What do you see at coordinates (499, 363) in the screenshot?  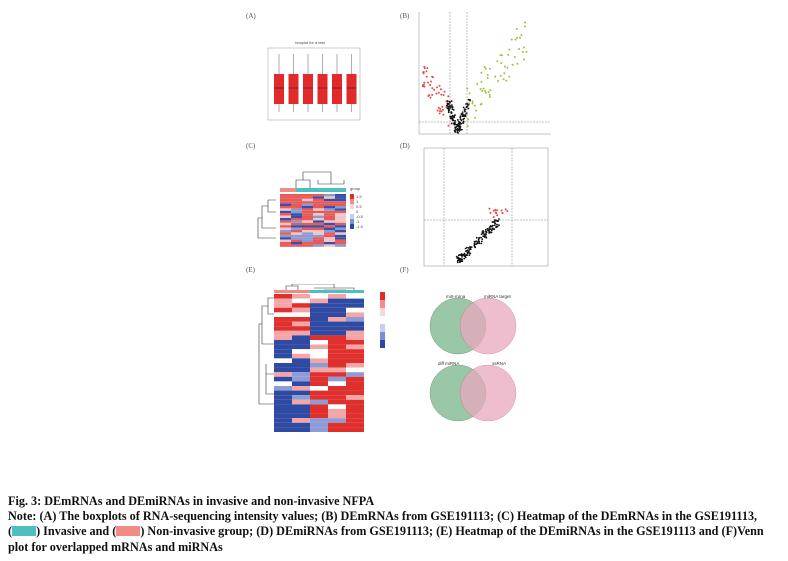 I see `venn2-right-label: ssRNA` at bounding box center [499, 363].